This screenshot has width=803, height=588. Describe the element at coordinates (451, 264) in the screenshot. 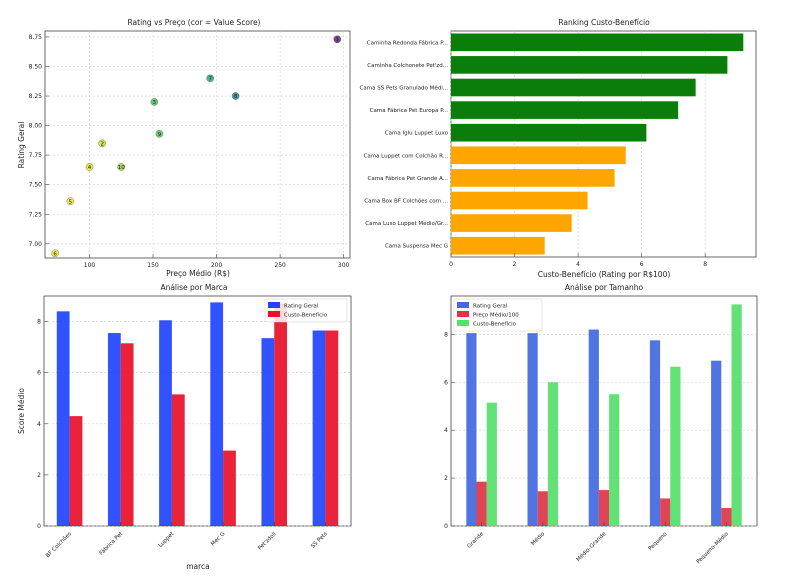

I see `ranking-xtick-label: 0` at that location.